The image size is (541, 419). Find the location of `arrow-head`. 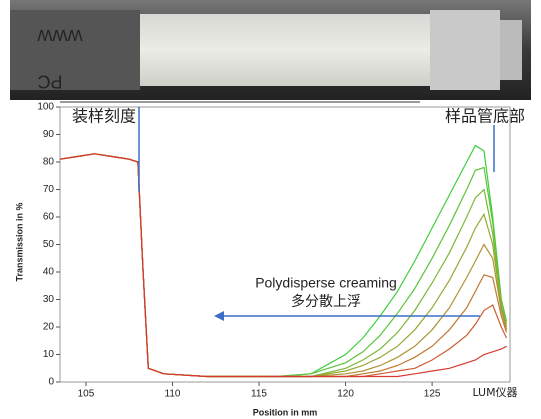

arrow-head is located at coordinates (219, 316).